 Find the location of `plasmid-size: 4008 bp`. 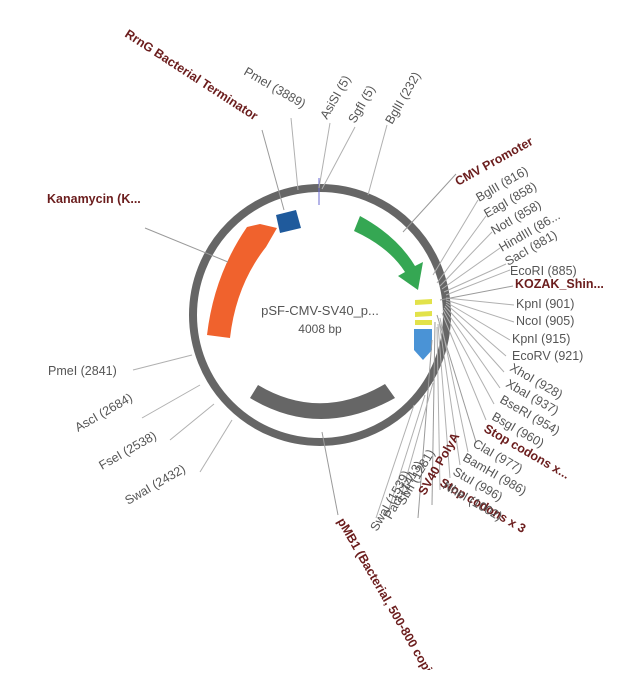

plasmid-size: 4008 bp is located at coordinates (320, 329).